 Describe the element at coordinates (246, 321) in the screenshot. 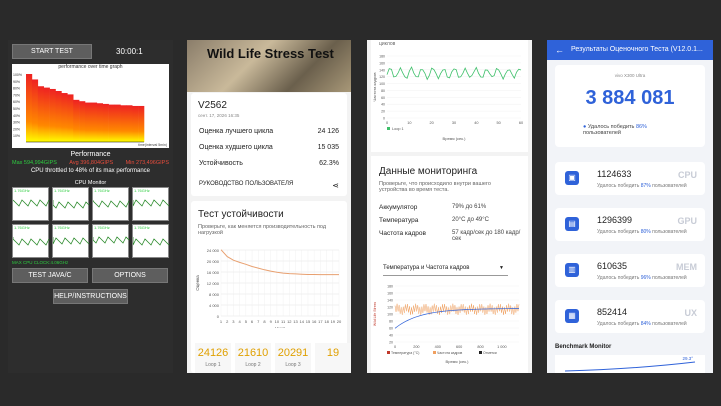

I see `x-tick: 5` at that location.